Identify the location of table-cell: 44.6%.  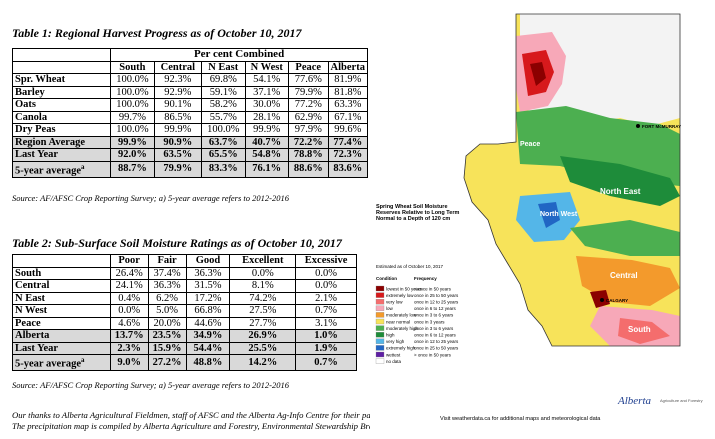
(208, 323).